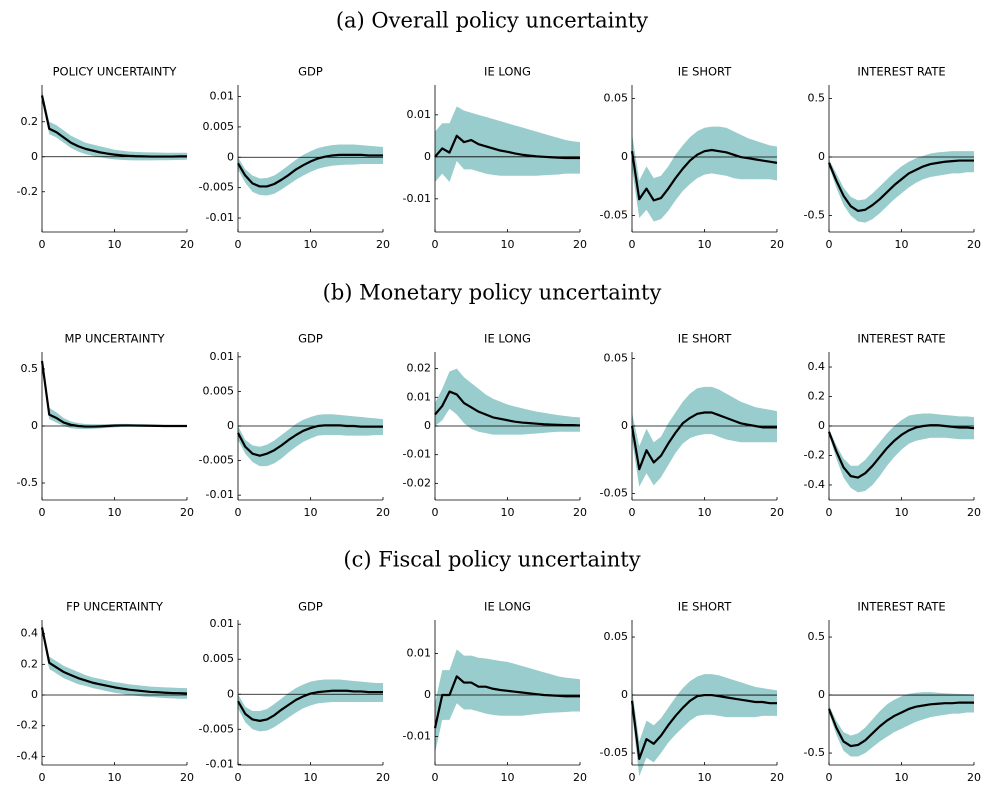 This screenshot has width=984, height=787. I want to click on y-tick-label: -0.02, so click(417, 482).